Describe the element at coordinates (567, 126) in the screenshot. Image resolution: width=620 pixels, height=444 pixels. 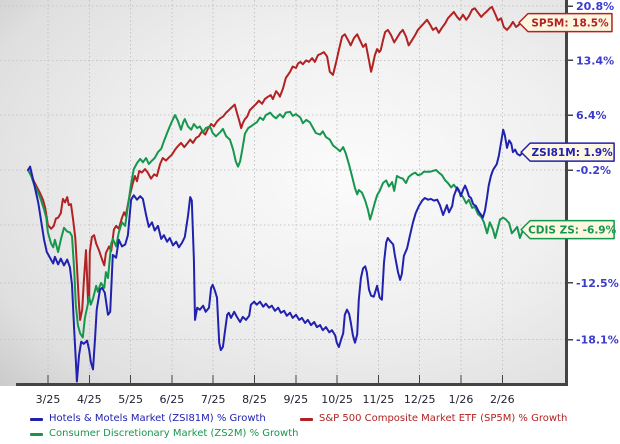
I see `value-badges: ZSI81M: 1.9% SP5M: 18.5% CDIS ZS: -6.9%` at that location.